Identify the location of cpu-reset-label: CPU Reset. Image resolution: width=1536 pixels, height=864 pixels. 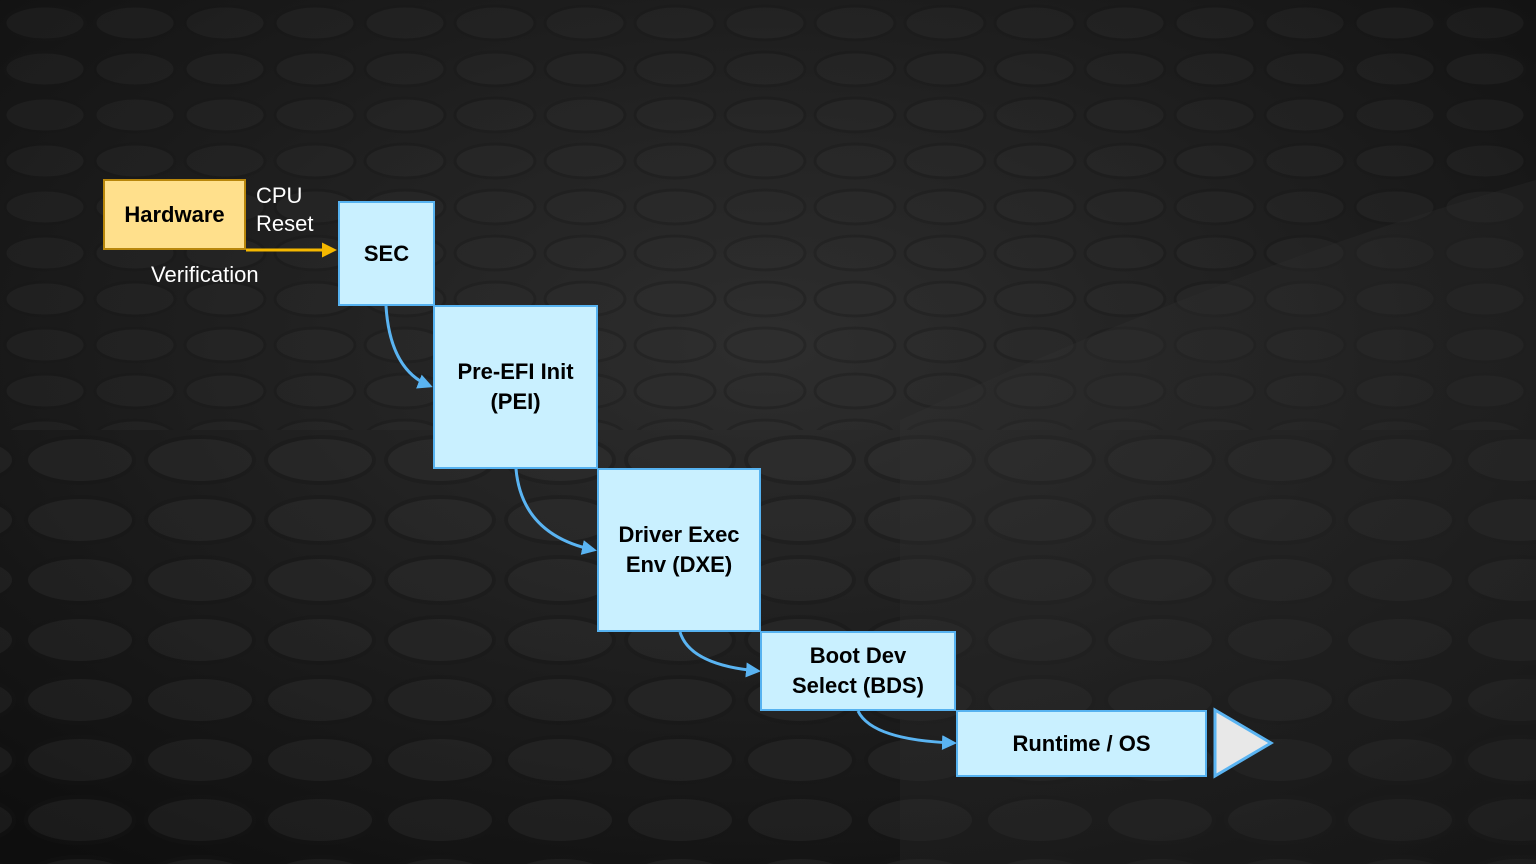
(285, 209).